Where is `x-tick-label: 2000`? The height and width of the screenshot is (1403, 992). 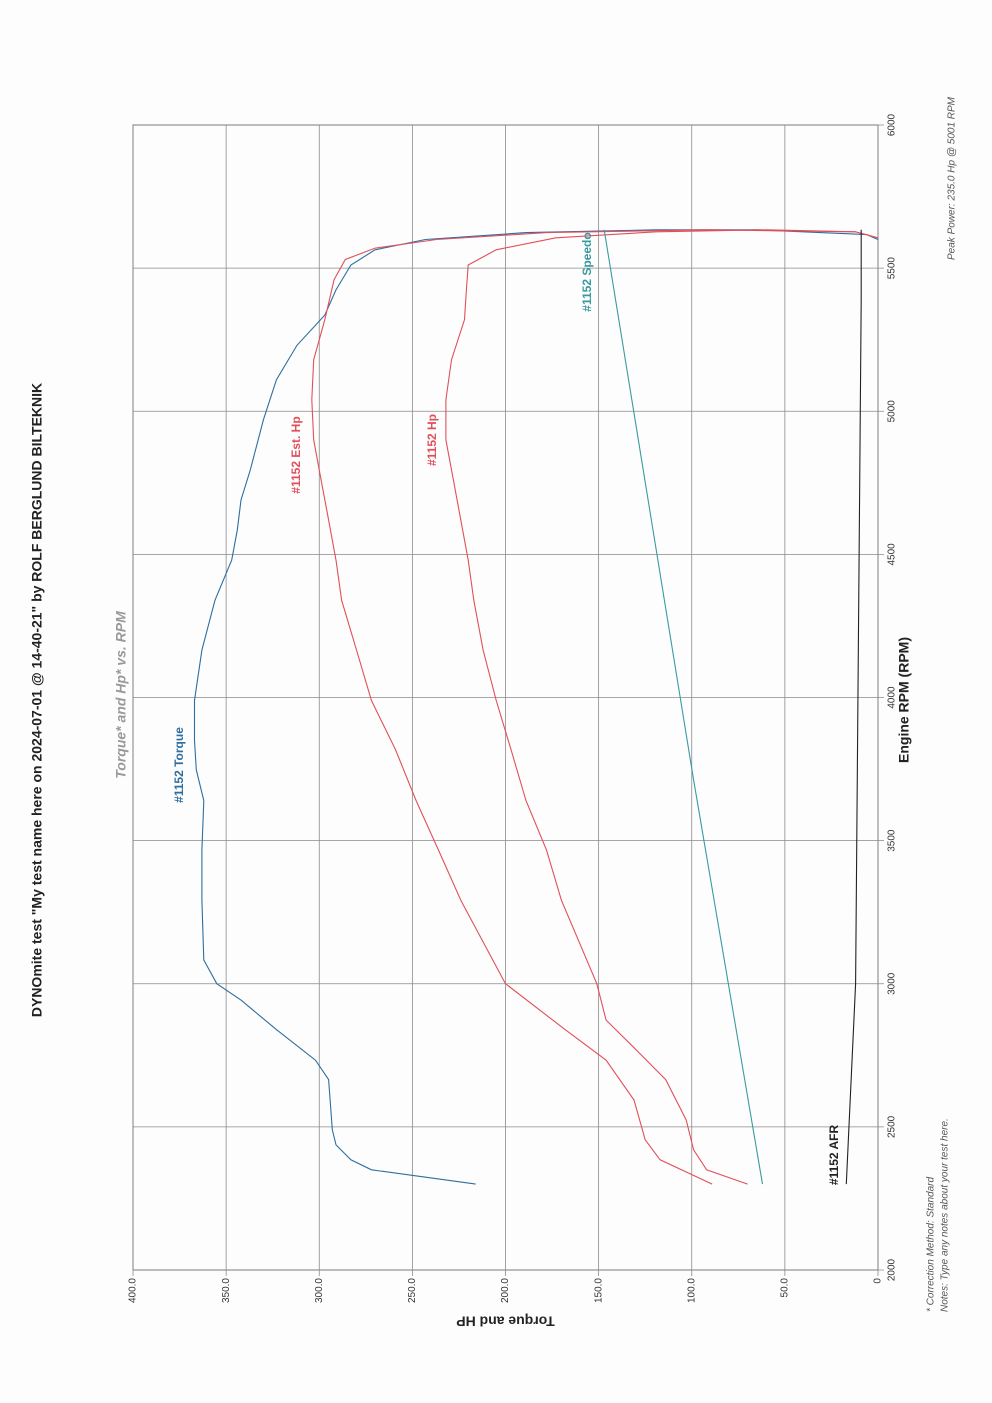
x-tick-label: 2000 is located at coordinates (892, 1269).